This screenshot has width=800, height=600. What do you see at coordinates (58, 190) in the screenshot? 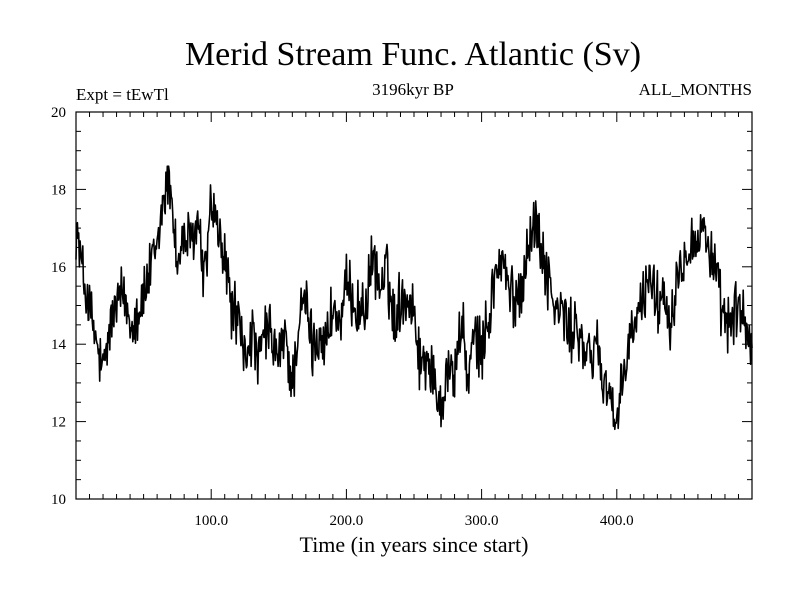
I see `y-tick-label: 18` at bounding box center [58, 190].